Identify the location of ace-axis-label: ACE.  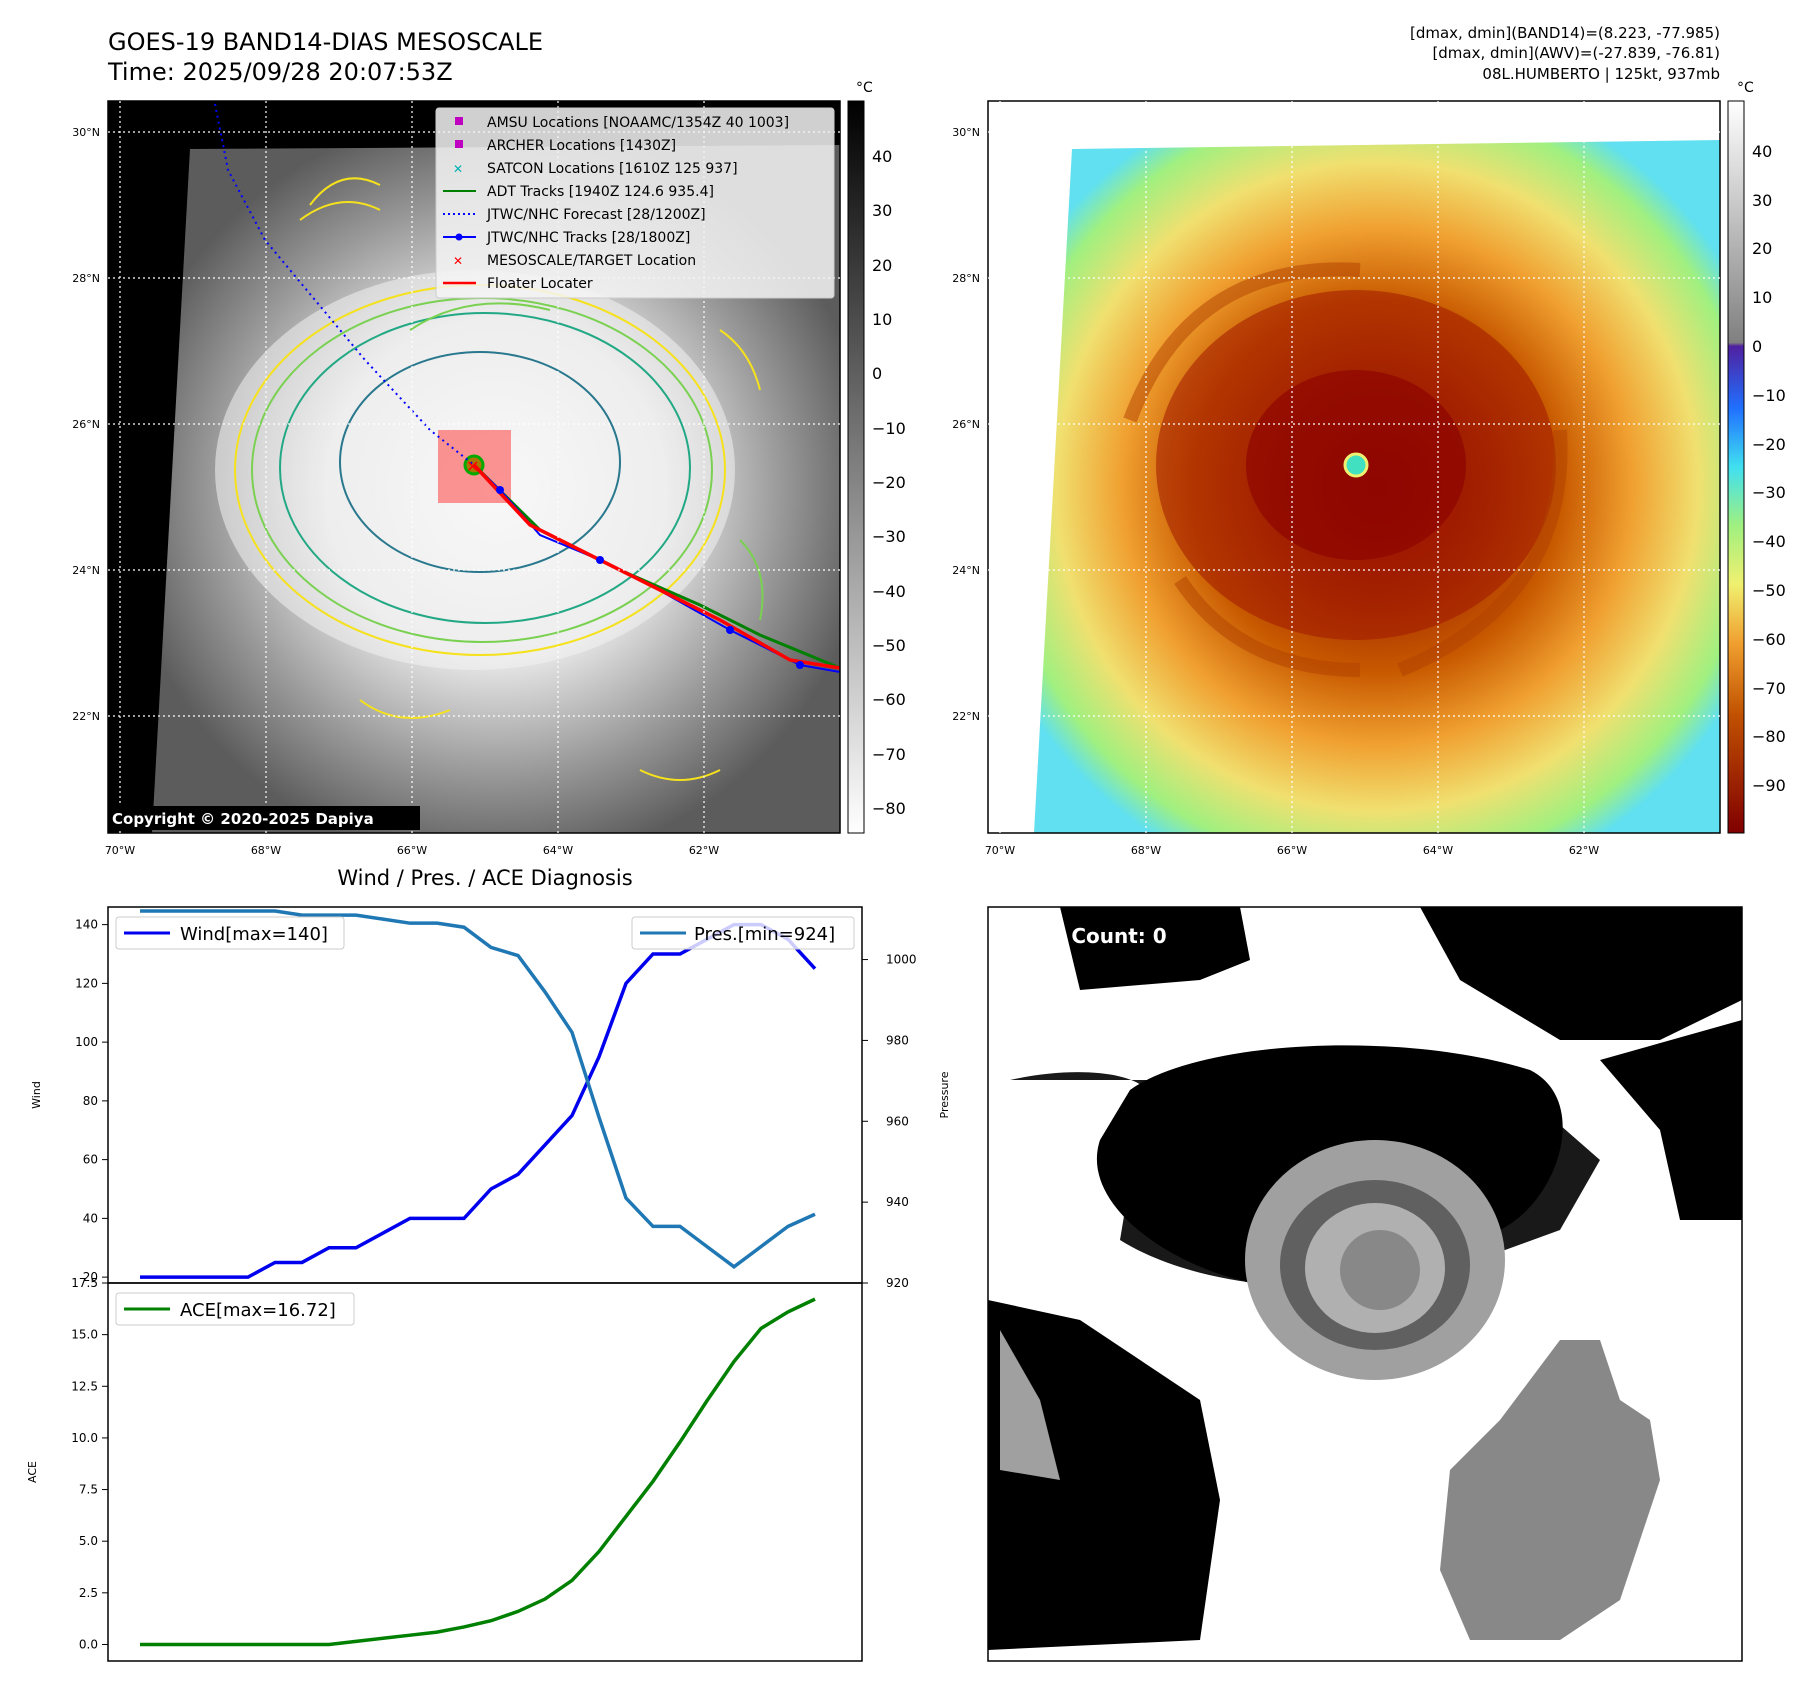
(32, 1472).